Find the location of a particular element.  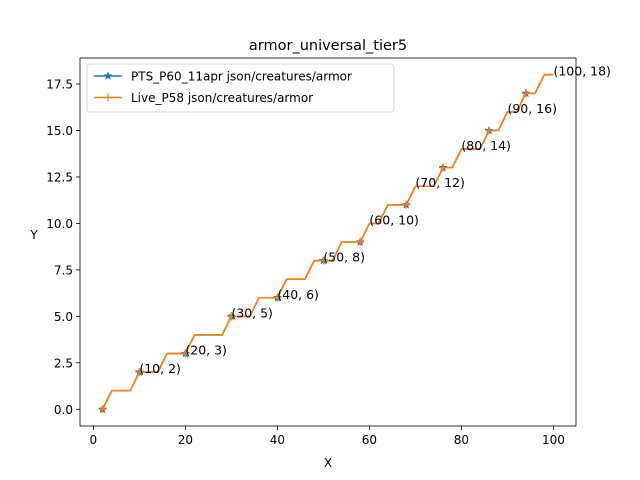

y-tick-label: 0.0 is located at coordinates (63, 410).